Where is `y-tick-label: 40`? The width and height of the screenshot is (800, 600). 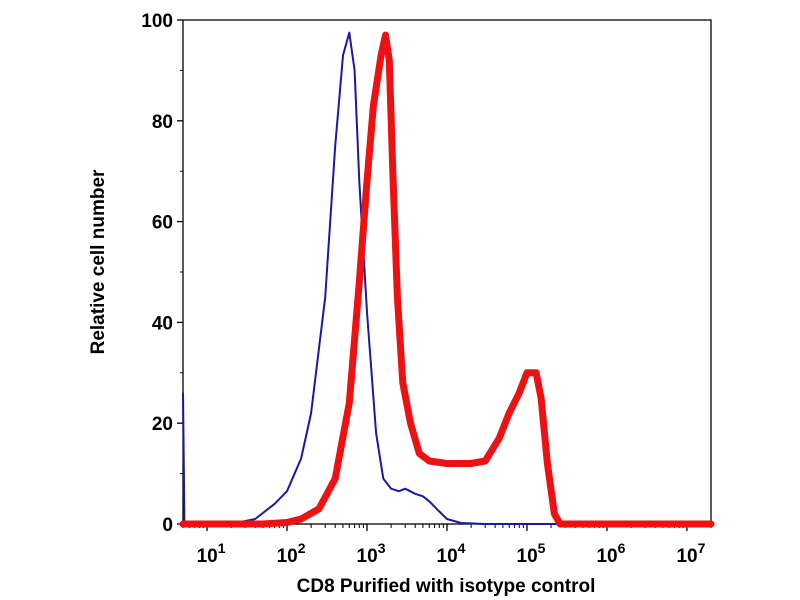
y-tick-label: 40 is located at coordinates (162, 323).